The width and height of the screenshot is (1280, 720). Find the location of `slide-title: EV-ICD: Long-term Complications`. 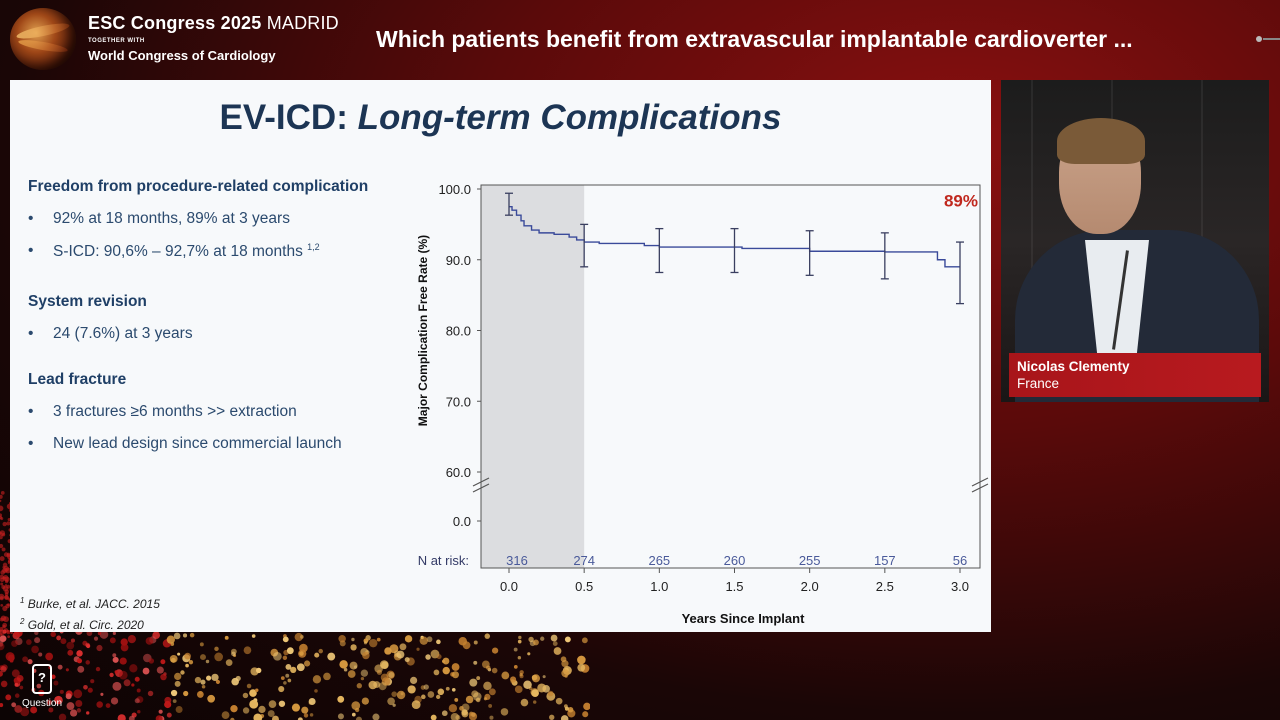

slide-title: EV-ICD: Long-term Complications is located at coordinates (500, 117).